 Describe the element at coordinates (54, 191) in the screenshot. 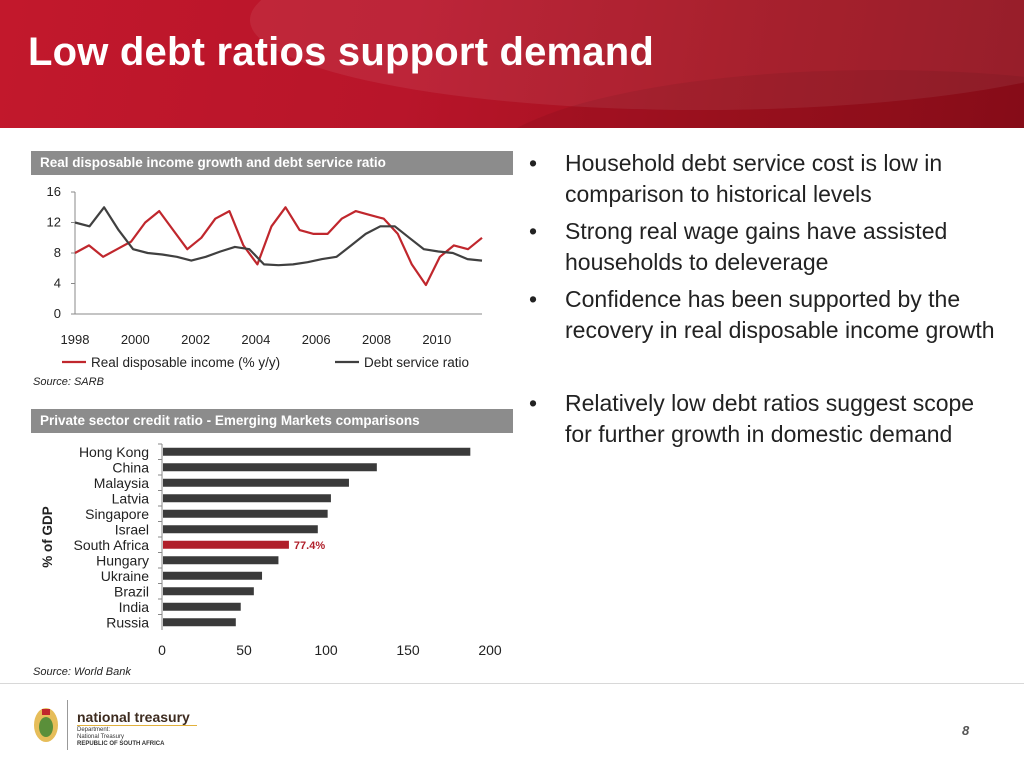

I see `y-tick-label: 16` at that location.